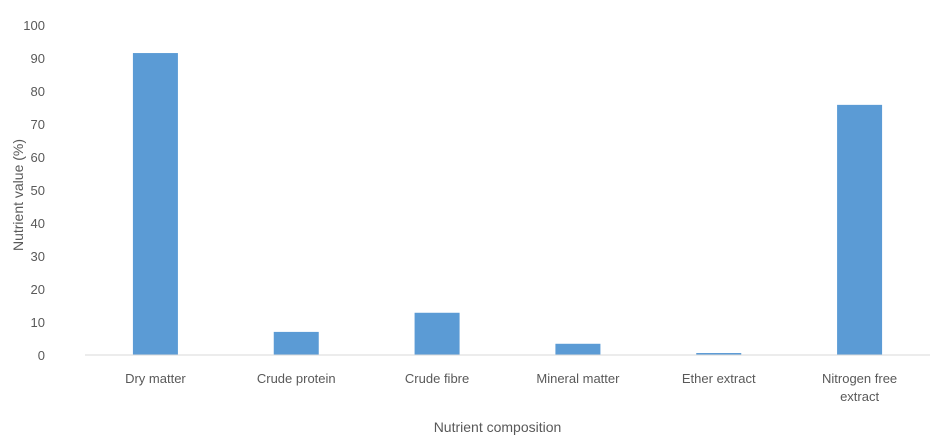 Image resolution: width=936 pixels, height=437 pixels. I want to click on x-tick-label-line: Crude protein, so click(296, 378).